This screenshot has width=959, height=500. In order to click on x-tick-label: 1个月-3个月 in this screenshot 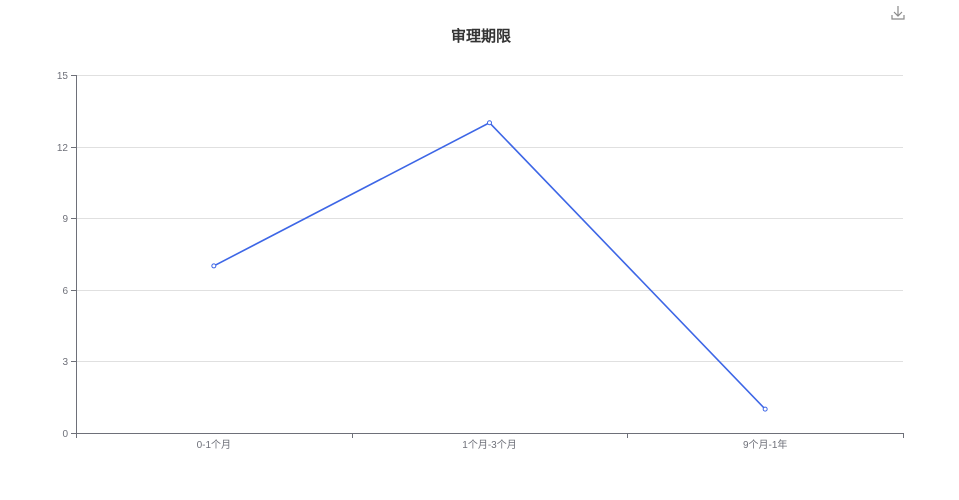, I will do `click(489, 445)`.